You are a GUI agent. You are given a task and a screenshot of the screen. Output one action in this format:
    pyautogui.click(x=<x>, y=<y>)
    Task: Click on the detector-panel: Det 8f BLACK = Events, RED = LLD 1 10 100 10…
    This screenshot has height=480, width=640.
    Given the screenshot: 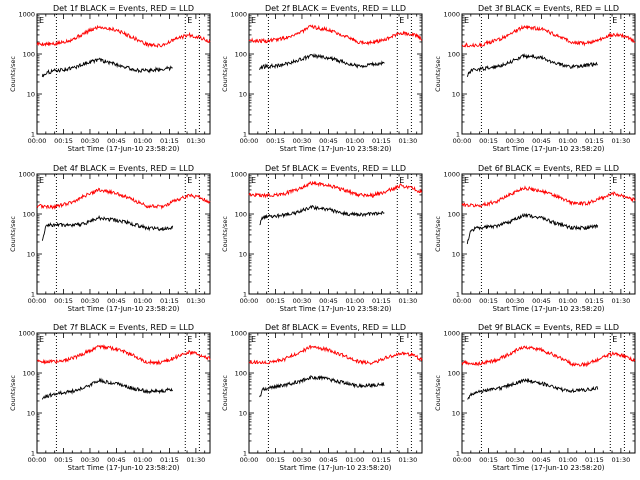 What is the action you would take?
    pyautogui.click(x=322, y=397)
    